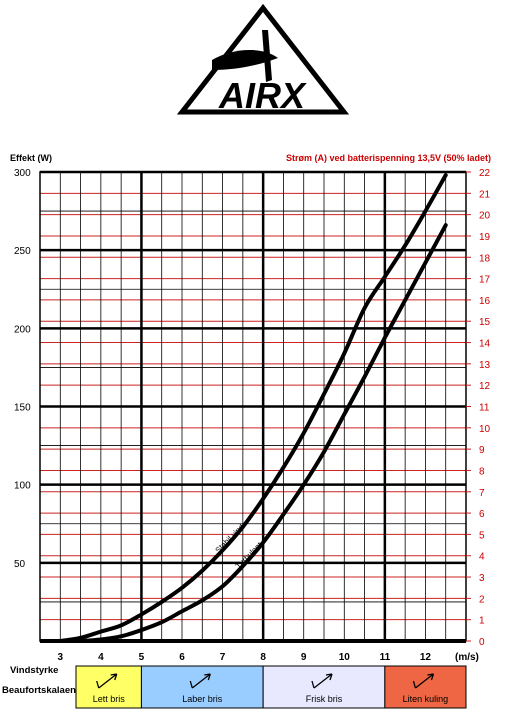 This screenshot has height=709, width=505. I want to click on beaufort-label: Laber bris, so click(202, 699).